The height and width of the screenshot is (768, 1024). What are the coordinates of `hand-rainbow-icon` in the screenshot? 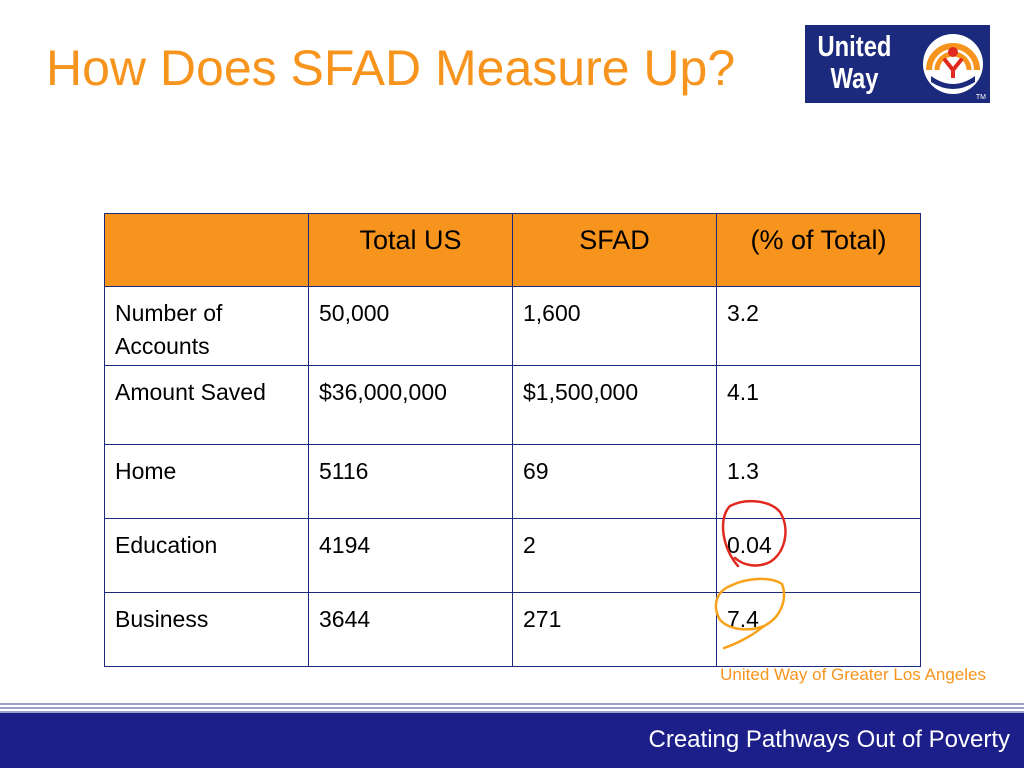 It's located at (953, 64).